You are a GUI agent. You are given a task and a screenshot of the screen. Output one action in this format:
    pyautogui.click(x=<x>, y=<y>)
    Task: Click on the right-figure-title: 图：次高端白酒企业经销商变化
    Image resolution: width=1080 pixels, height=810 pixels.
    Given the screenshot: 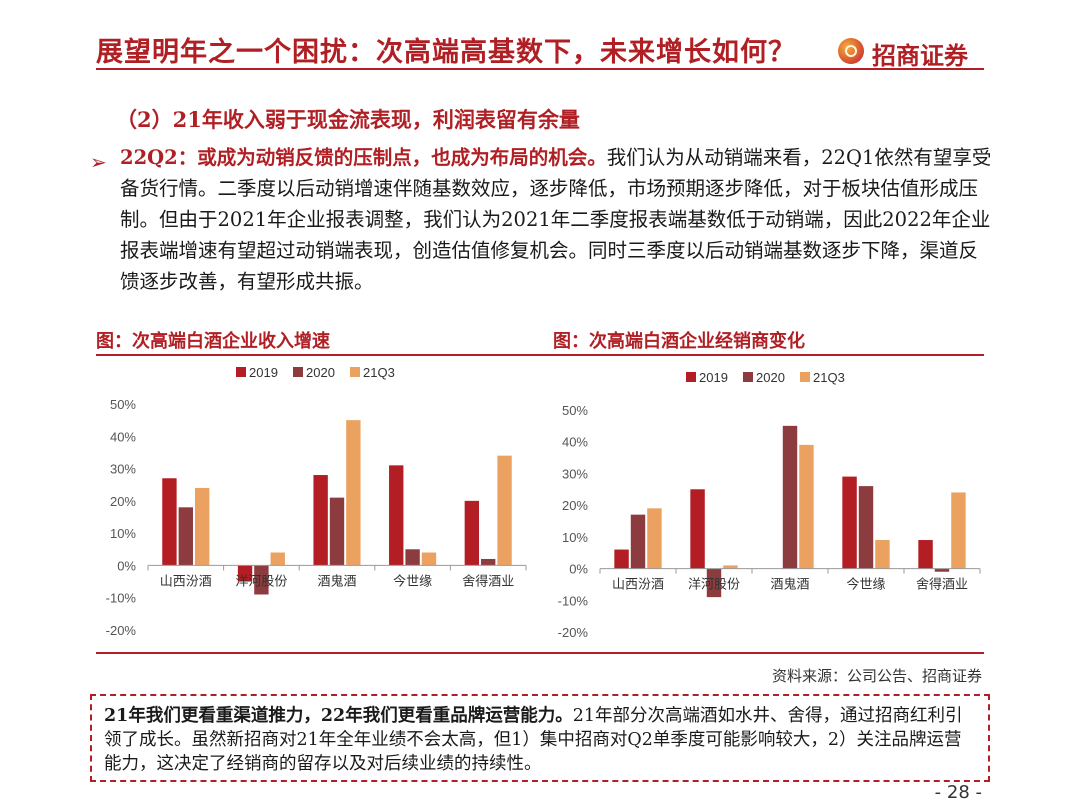 What is the action you would take?
    pyautogui.click(x=679, y=341)
    